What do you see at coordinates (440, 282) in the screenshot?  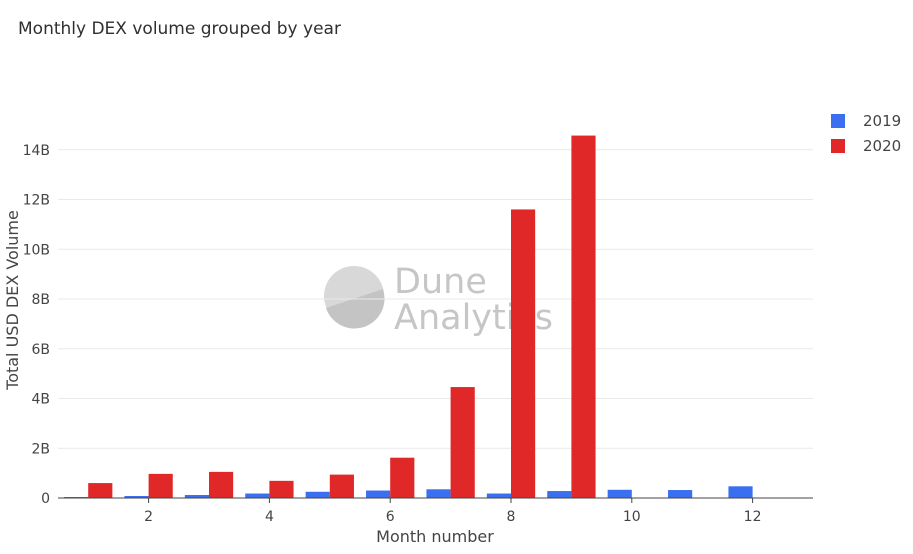 I see `watermark-line1: Dune` at bounding box center [440, 282].